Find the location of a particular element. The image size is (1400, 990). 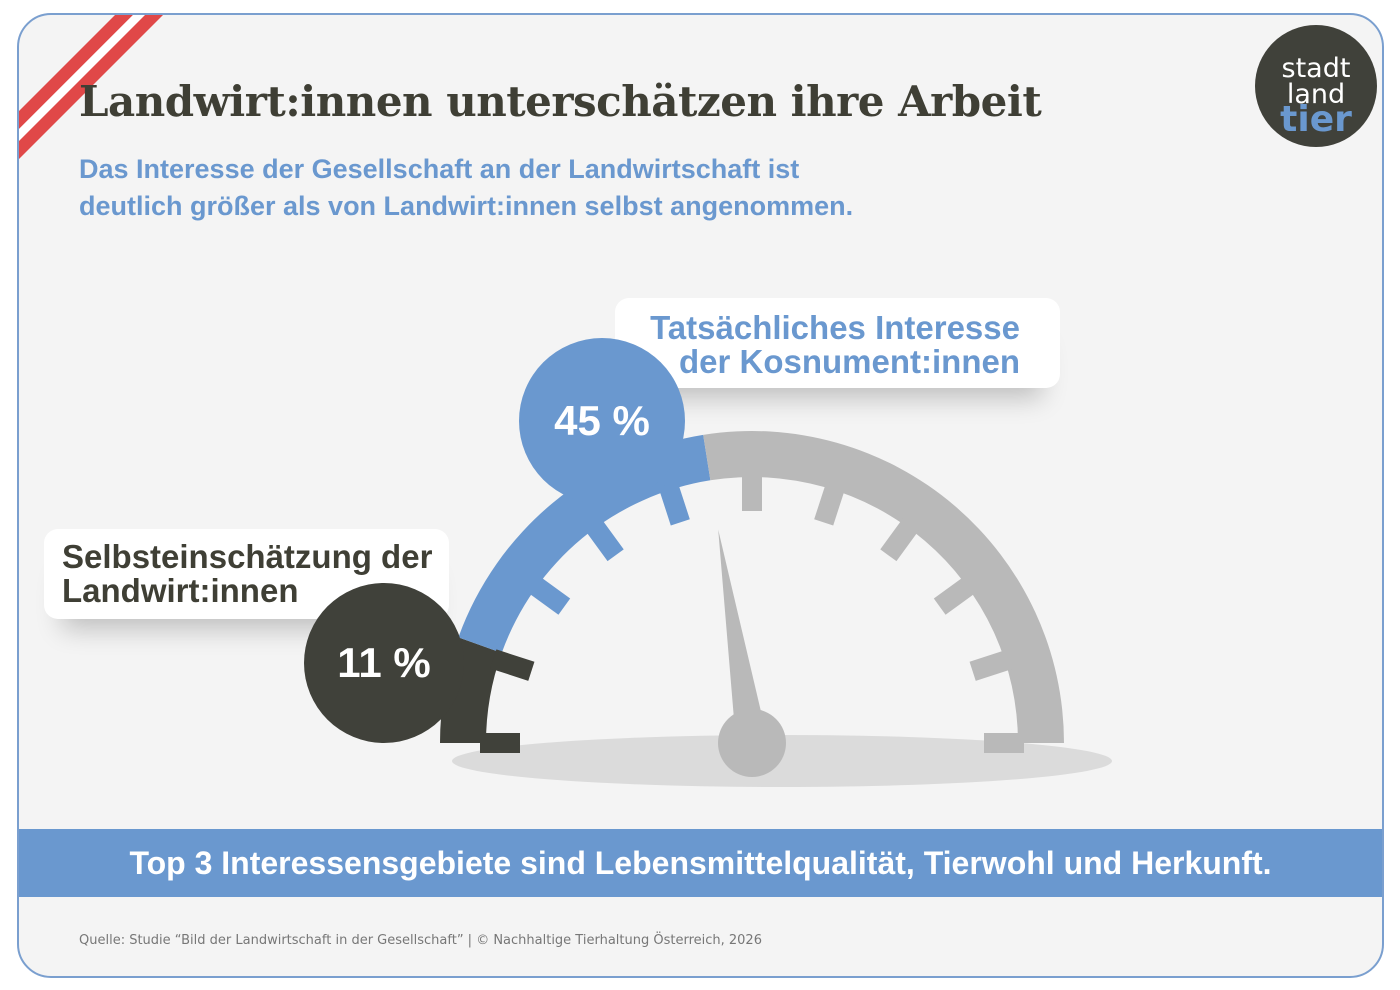

ribbon-stripe-red-bottom is located at coordinates (91, 87).